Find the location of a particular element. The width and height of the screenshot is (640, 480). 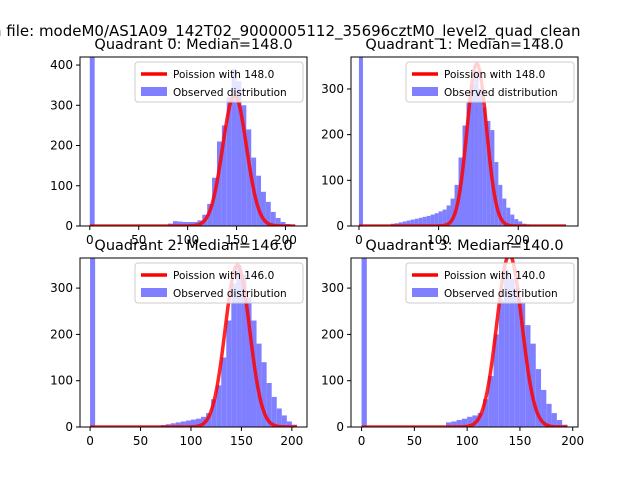

axes-frame is located at coordinates (193, 141).